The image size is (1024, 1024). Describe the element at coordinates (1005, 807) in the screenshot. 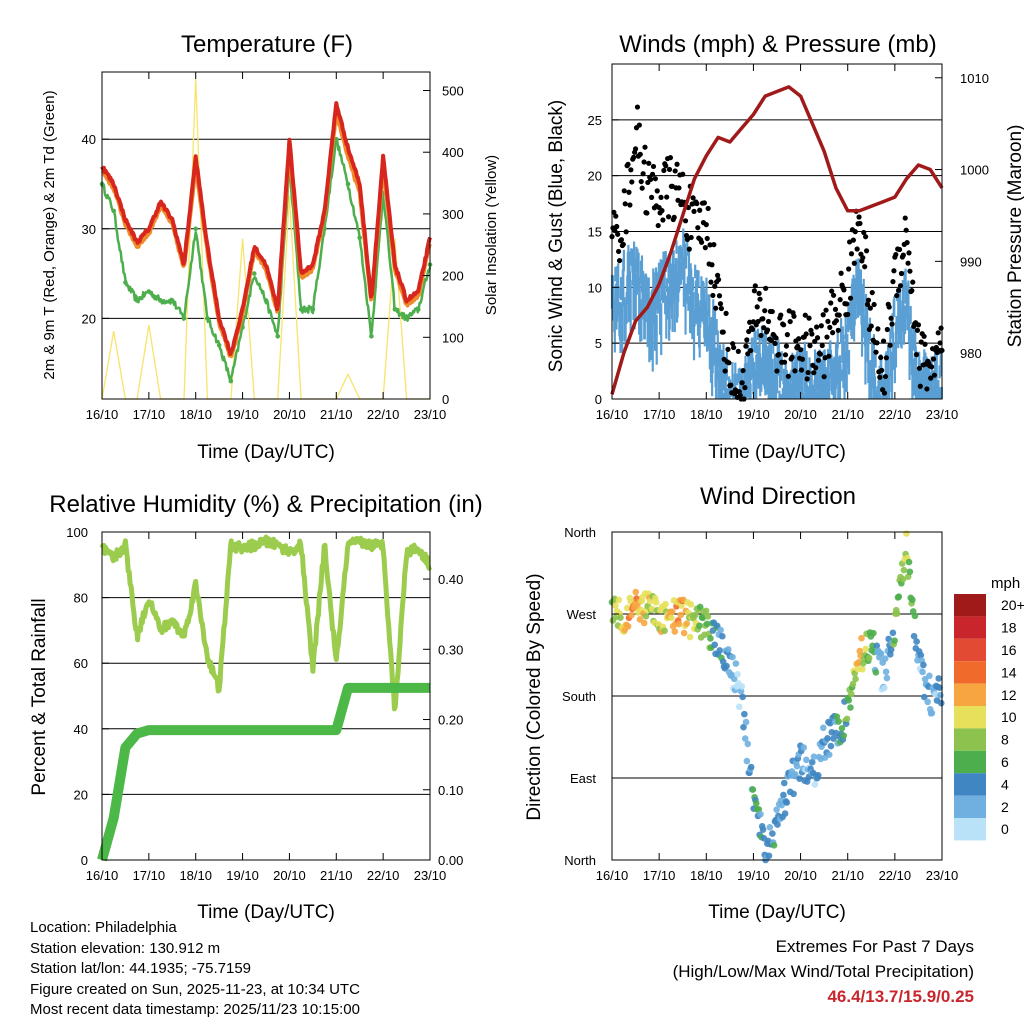

I see `colorbar-label: 2` at that location.